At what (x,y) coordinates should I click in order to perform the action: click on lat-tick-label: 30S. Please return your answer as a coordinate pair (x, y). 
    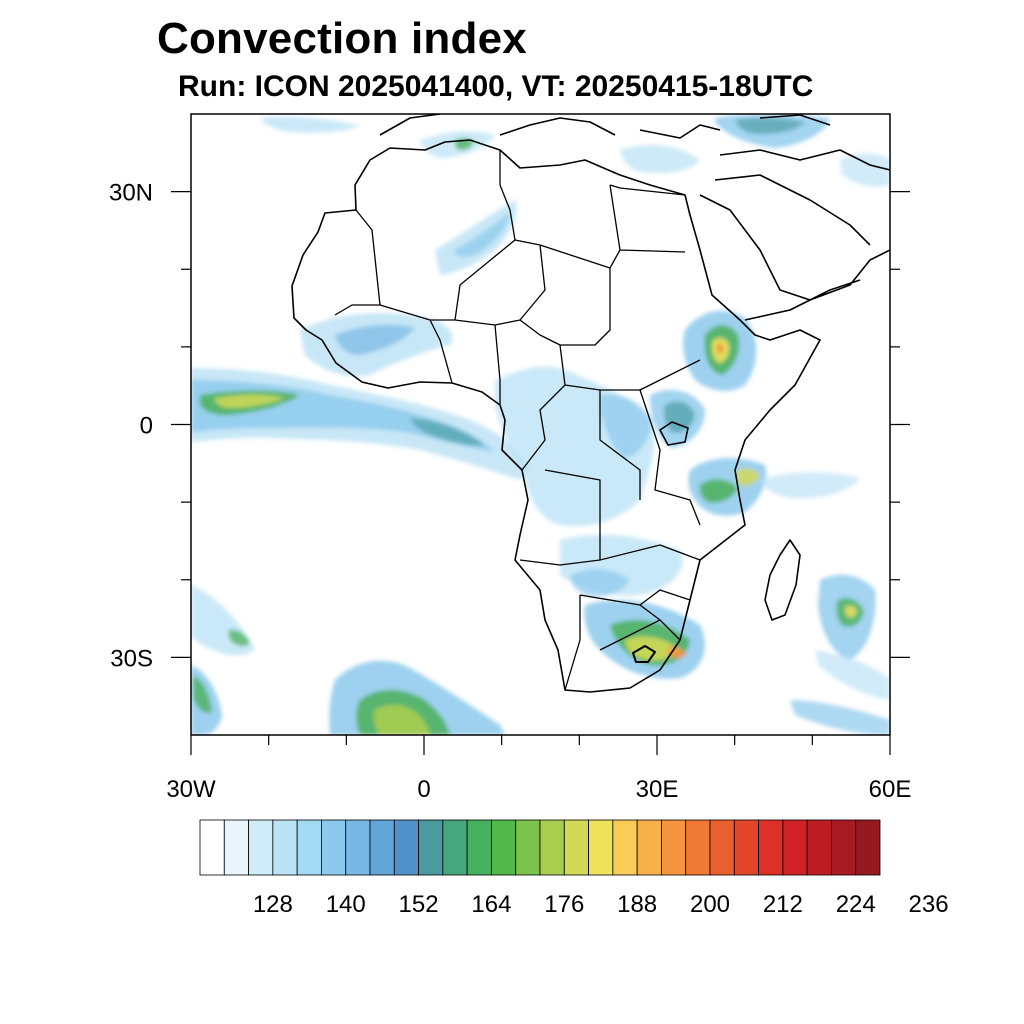
    Looking at the image, I should click on (131, 658).